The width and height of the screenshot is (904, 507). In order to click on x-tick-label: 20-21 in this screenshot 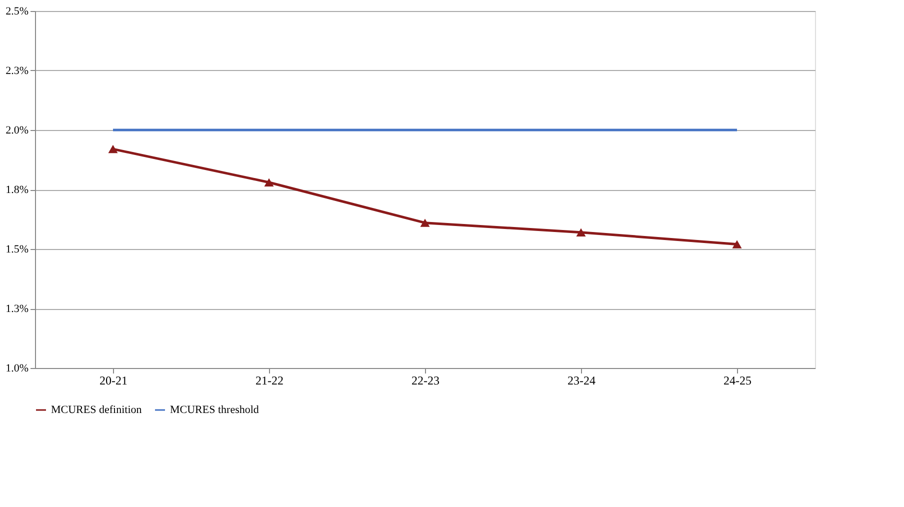, I will do `click(114, 381)`.